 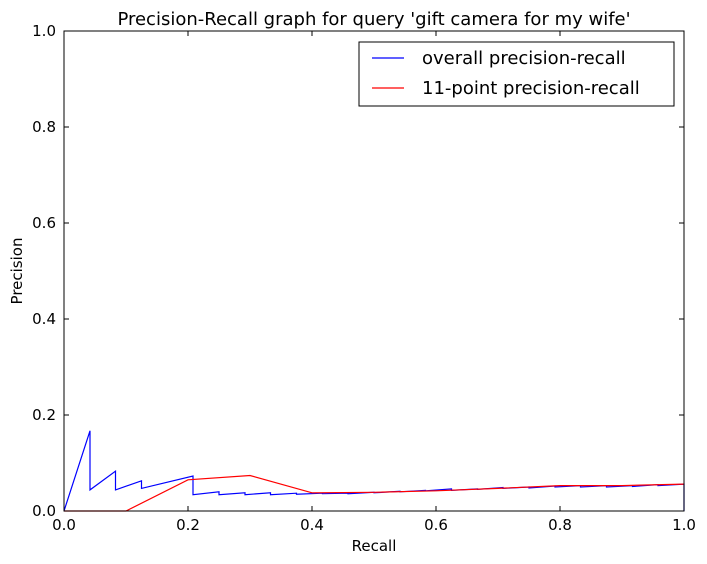 What do you see at coordinates (374, 471) in the screenshot?
I see `series-layer` at bounding box center [374, 471].